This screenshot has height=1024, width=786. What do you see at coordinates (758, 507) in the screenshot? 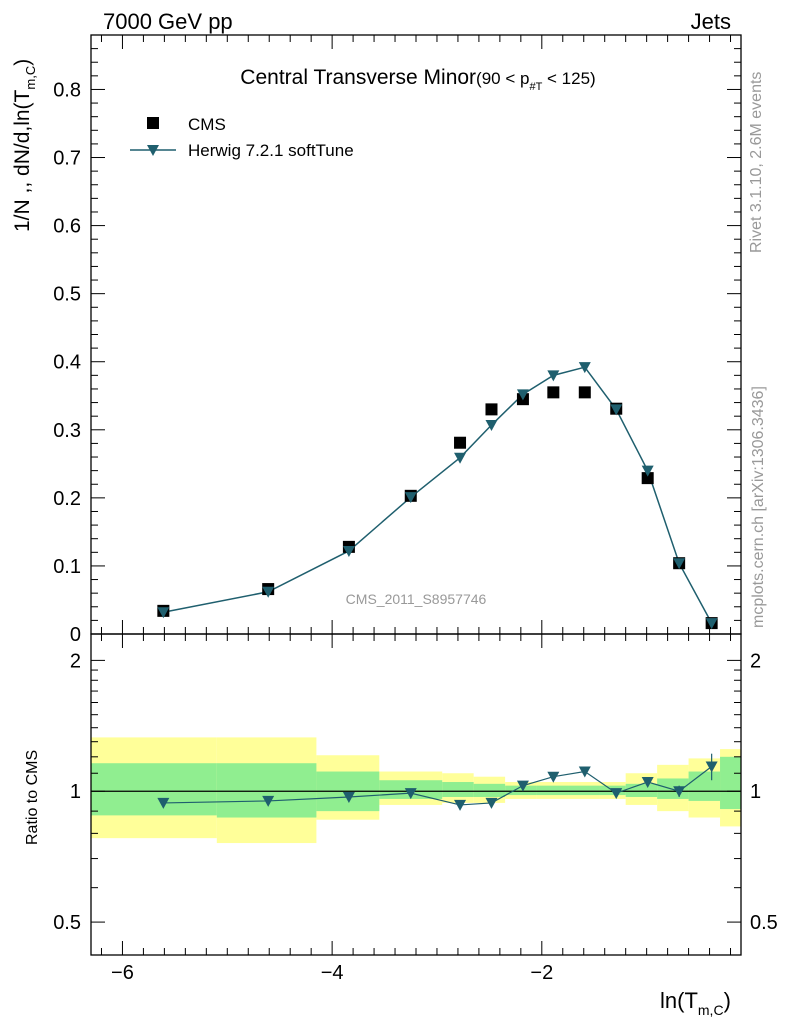
I see `mcplots-source-label: mcplots.cern.ch [arXiv:1306.3436]` at bounding box center [758, 507].